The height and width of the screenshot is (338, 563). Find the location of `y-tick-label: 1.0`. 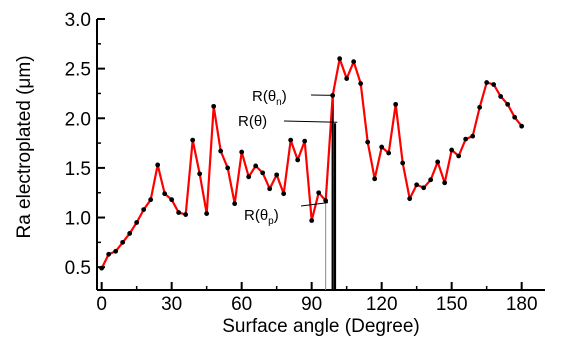

y-tick-label: 1.0 is located at coordinates (78, 219).